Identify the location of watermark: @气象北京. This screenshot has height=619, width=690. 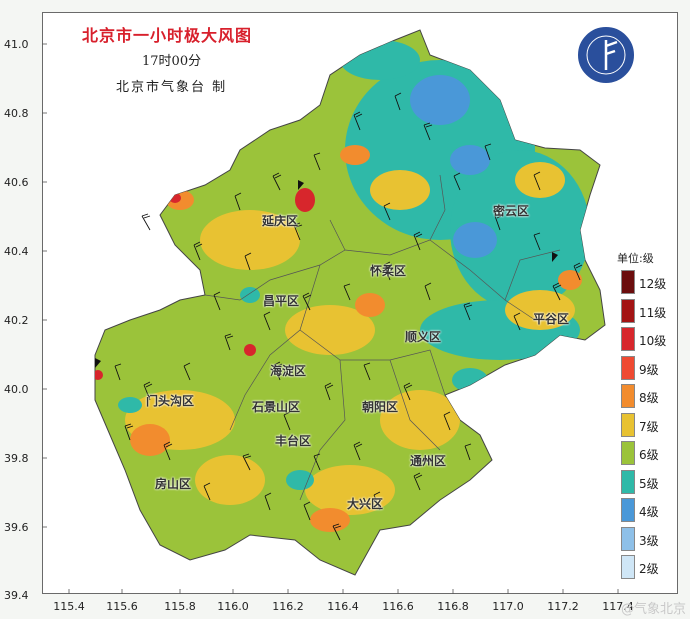
(653, 609).